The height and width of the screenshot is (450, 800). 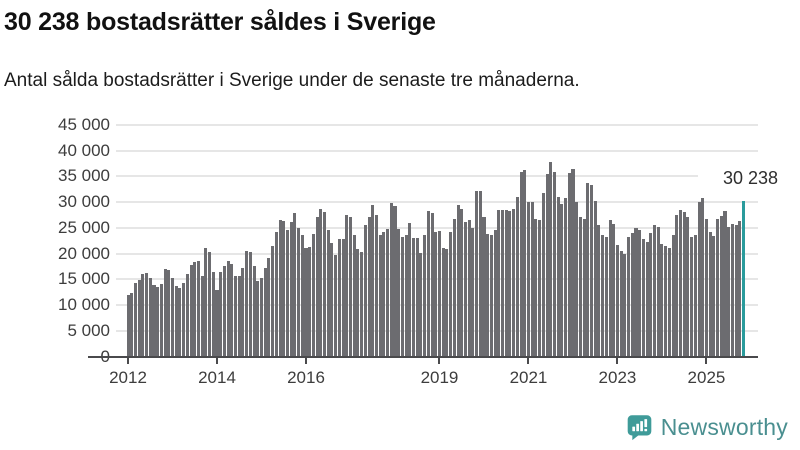 I want to click on y-axis-tick-label: 5 000, so click(x=88, y=330).